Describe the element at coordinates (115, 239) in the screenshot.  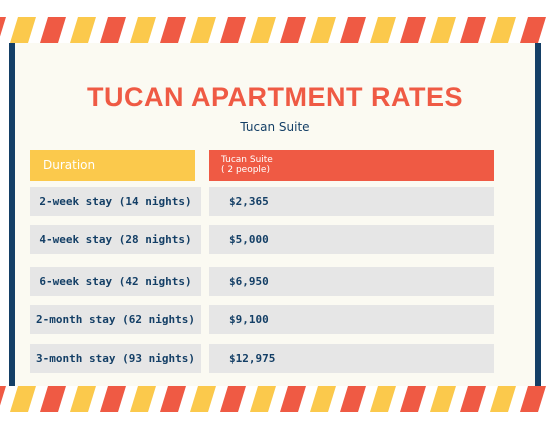
I see `duration-cell: 4-week stay (28 nights)` at that location.